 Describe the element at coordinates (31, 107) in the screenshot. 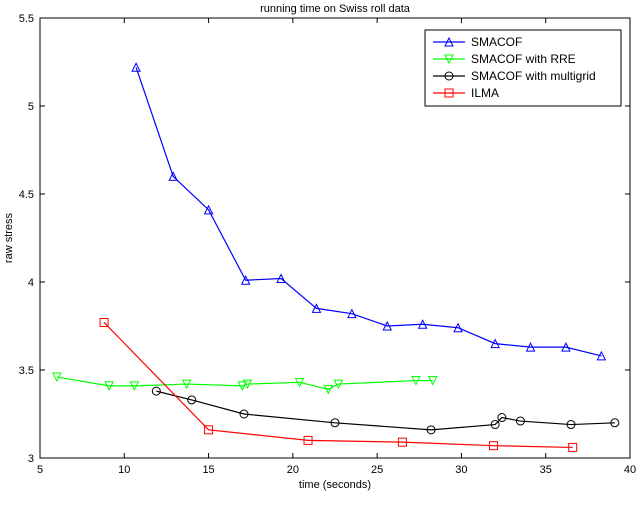

I see `y-tick-label: 5` at that location.